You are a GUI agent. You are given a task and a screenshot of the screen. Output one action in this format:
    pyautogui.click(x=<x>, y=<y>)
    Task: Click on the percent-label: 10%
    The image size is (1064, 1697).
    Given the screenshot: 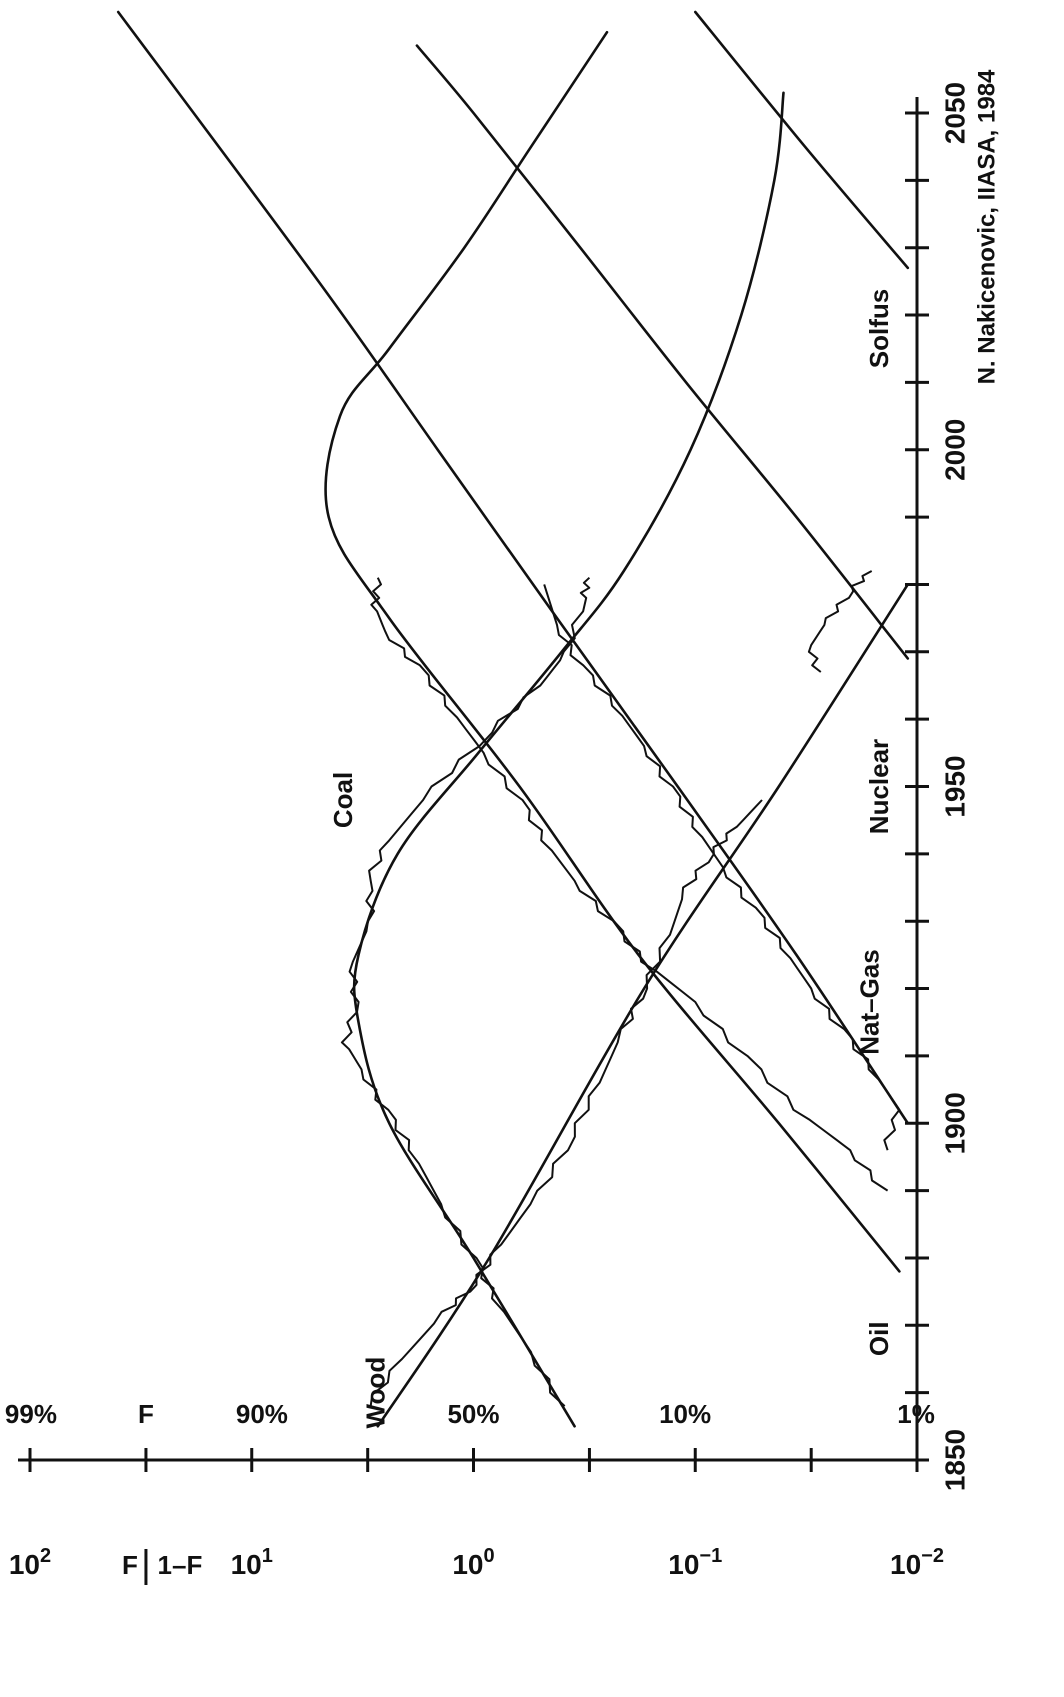 What is the action you would take?
    pyautogui.click(x=685, y=1414)
    